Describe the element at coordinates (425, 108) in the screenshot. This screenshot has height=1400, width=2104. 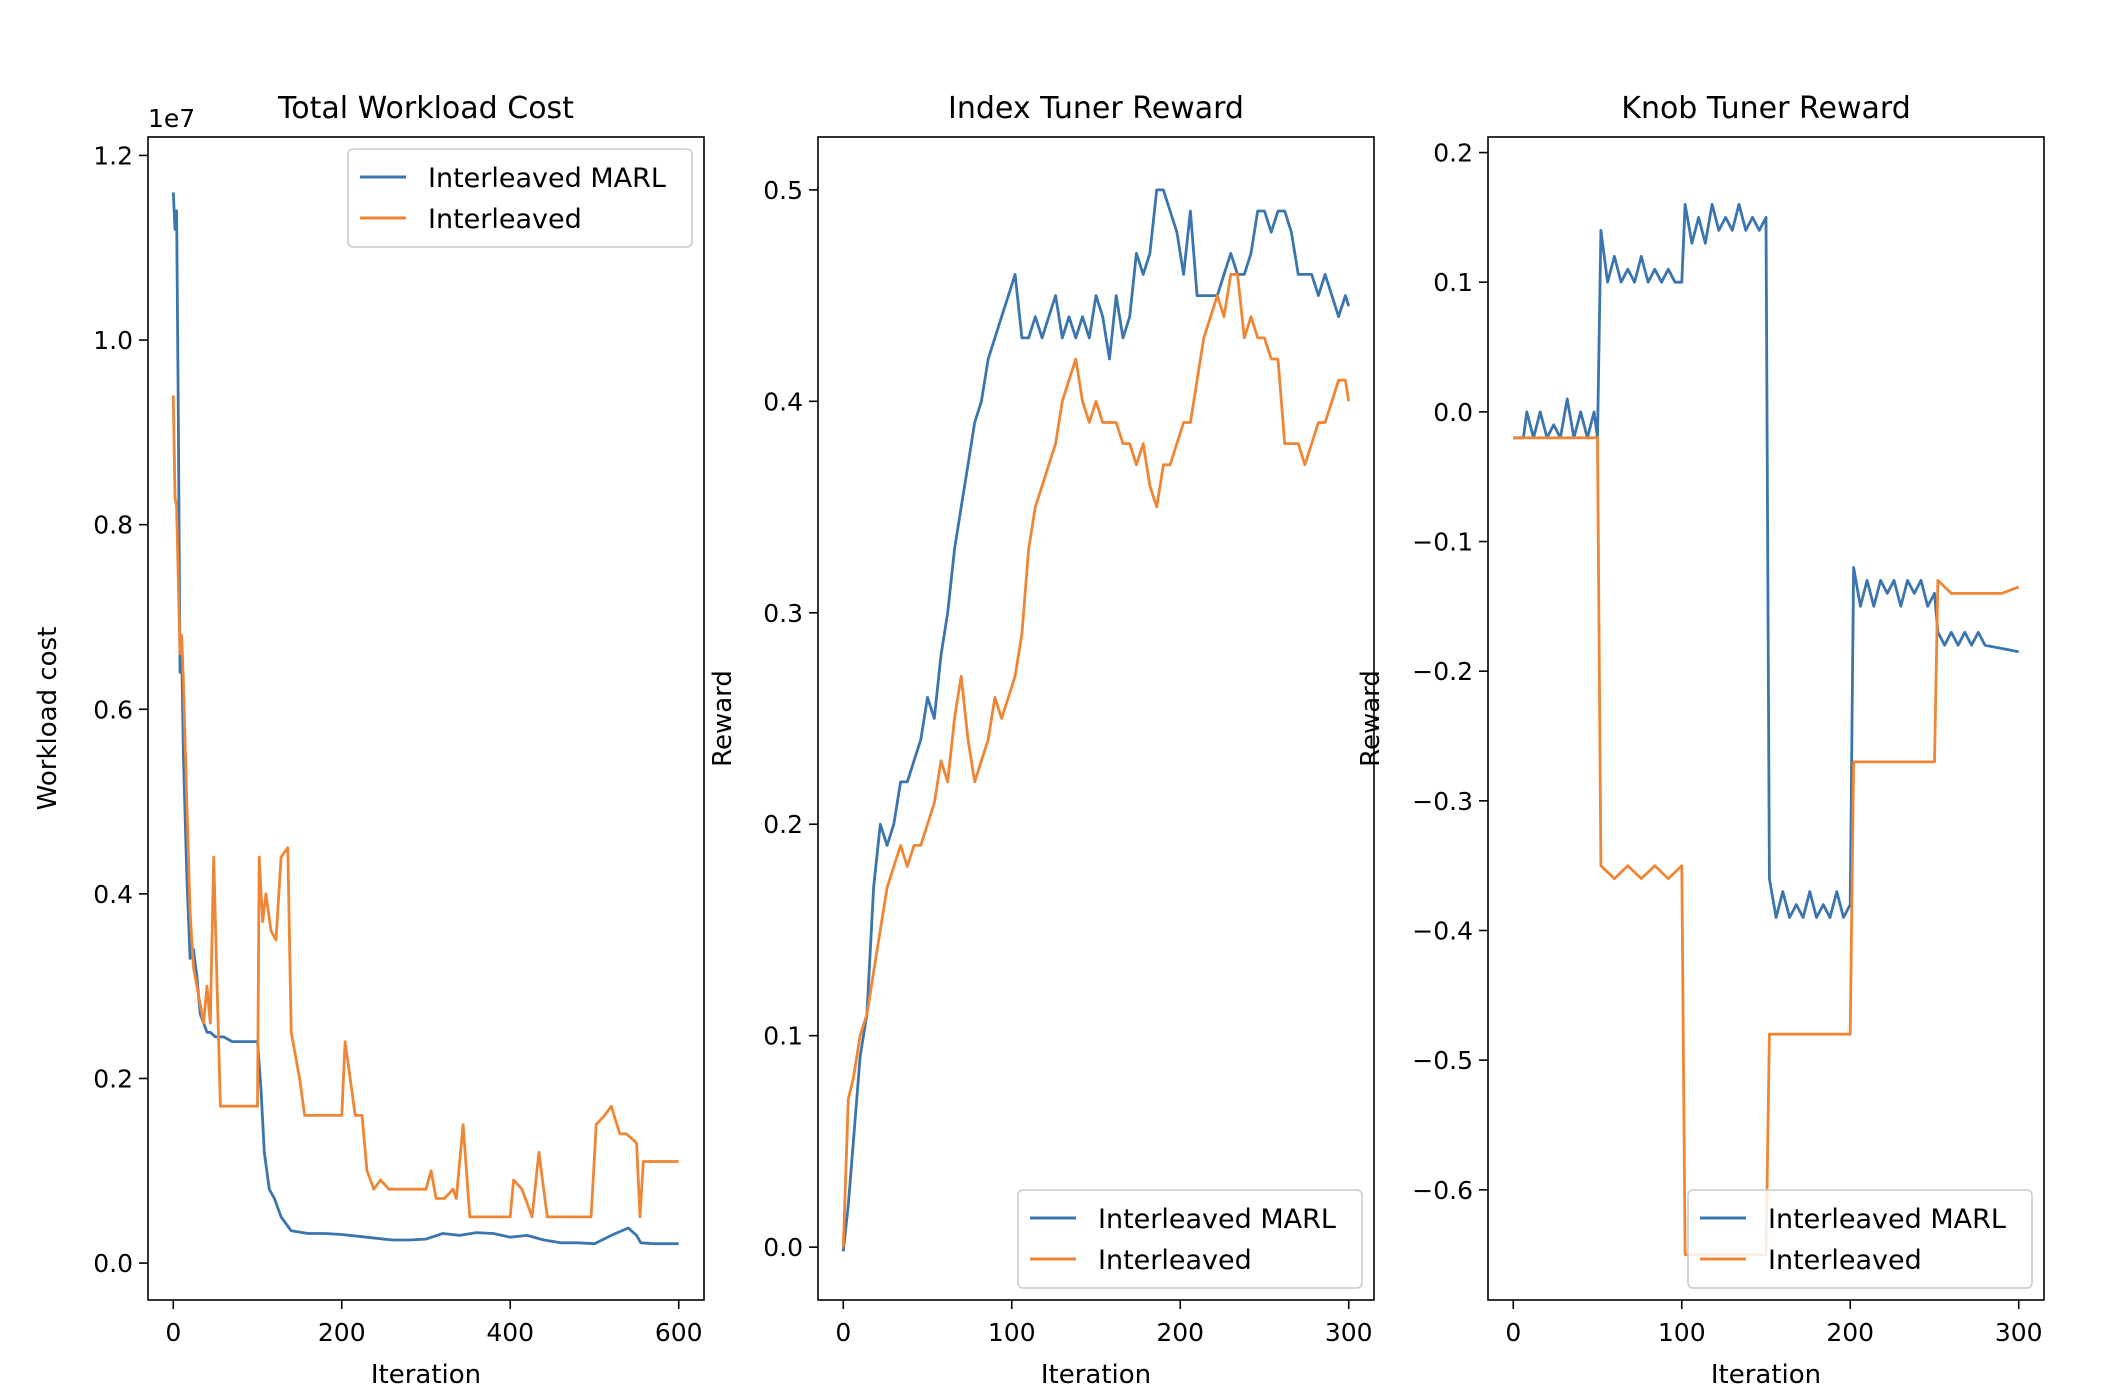
I see `chart-title: Total Workload Cost` at that location.